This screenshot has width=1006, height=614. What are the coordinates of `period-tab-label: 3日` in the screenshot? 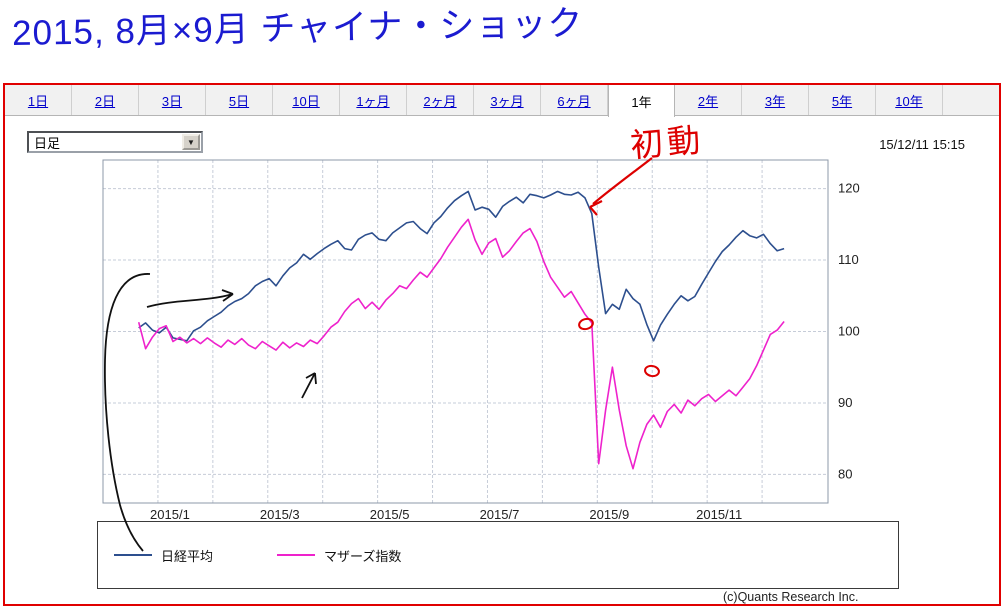 It's located at (172, 101).